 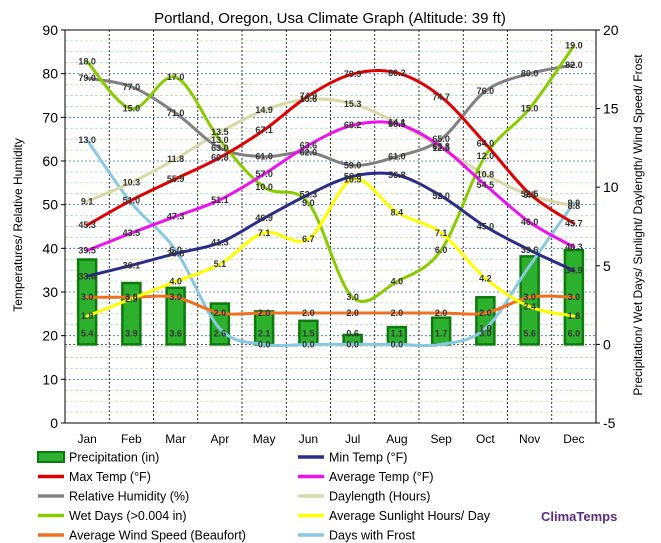 What do you see at coordinates (574, 46) in the screenshot?
I see `wet-days-0-004-in-data-label: 19.0` at bounding box center [574, 46].